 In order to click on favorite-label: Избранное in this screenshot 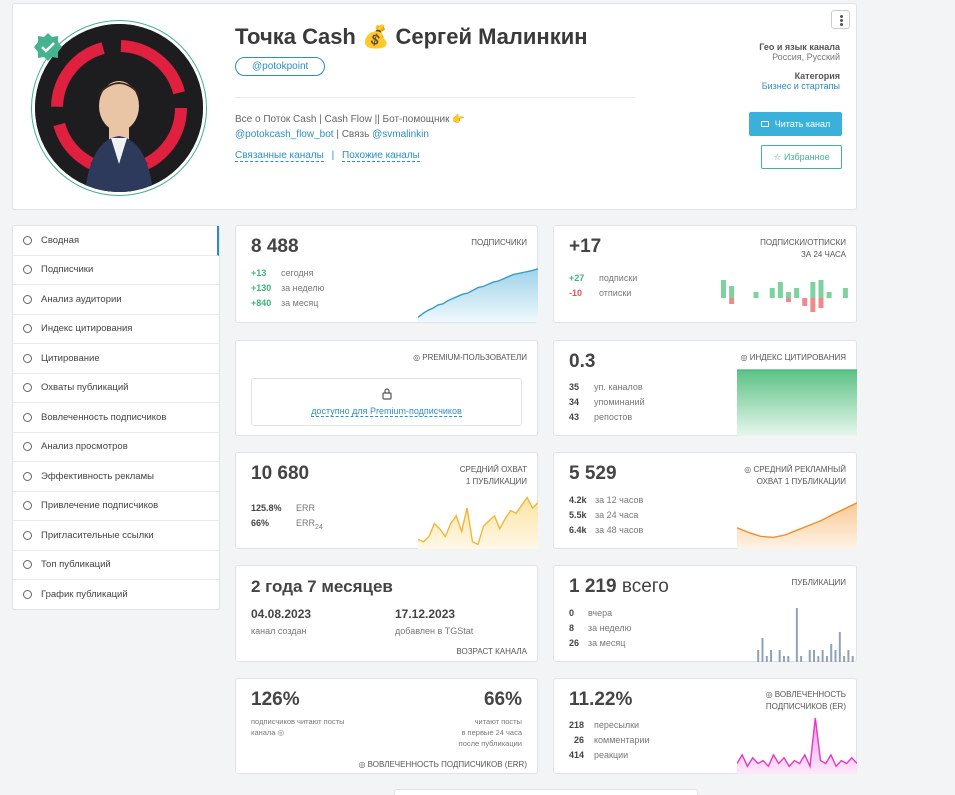, I will do `click(806, 157)`.